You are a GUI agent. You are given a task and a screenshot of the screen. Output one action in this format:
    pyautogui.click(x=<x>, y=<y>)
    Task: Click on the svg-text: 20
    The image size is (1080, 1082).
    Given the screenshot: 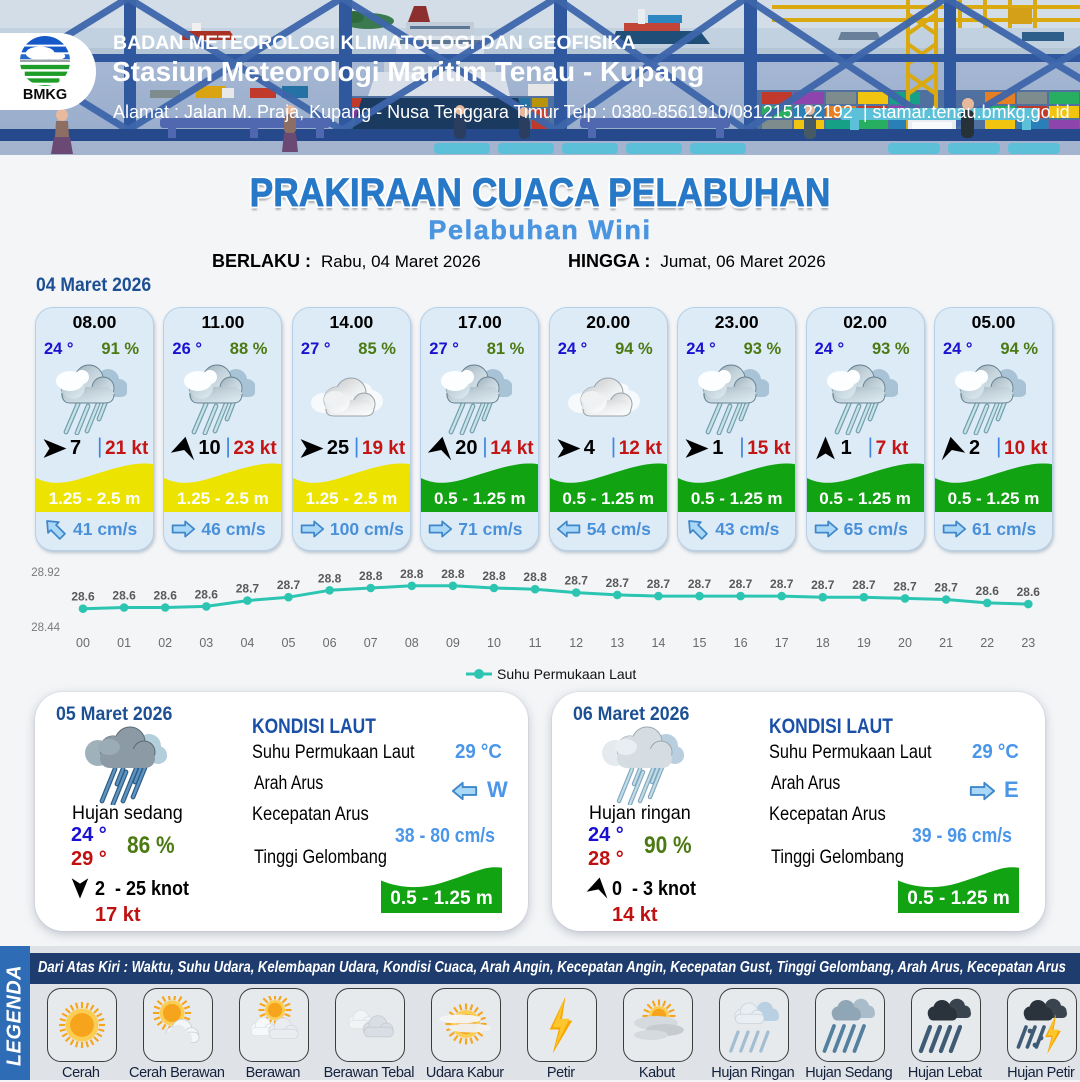 What is the action you would take?
    pyautogui.click(x=905, y=643)
    